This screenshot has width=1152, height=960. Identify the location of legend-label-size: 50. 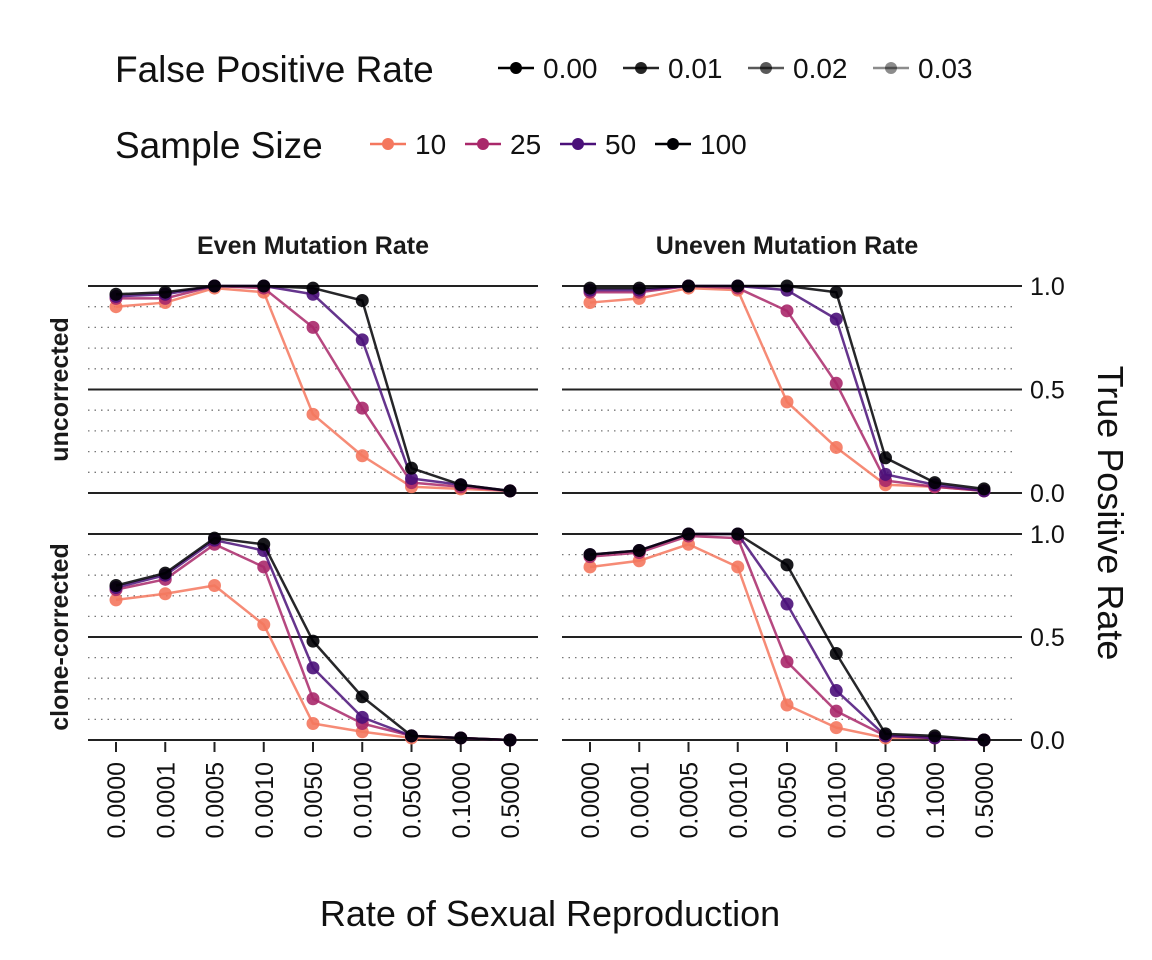
(620, 144).